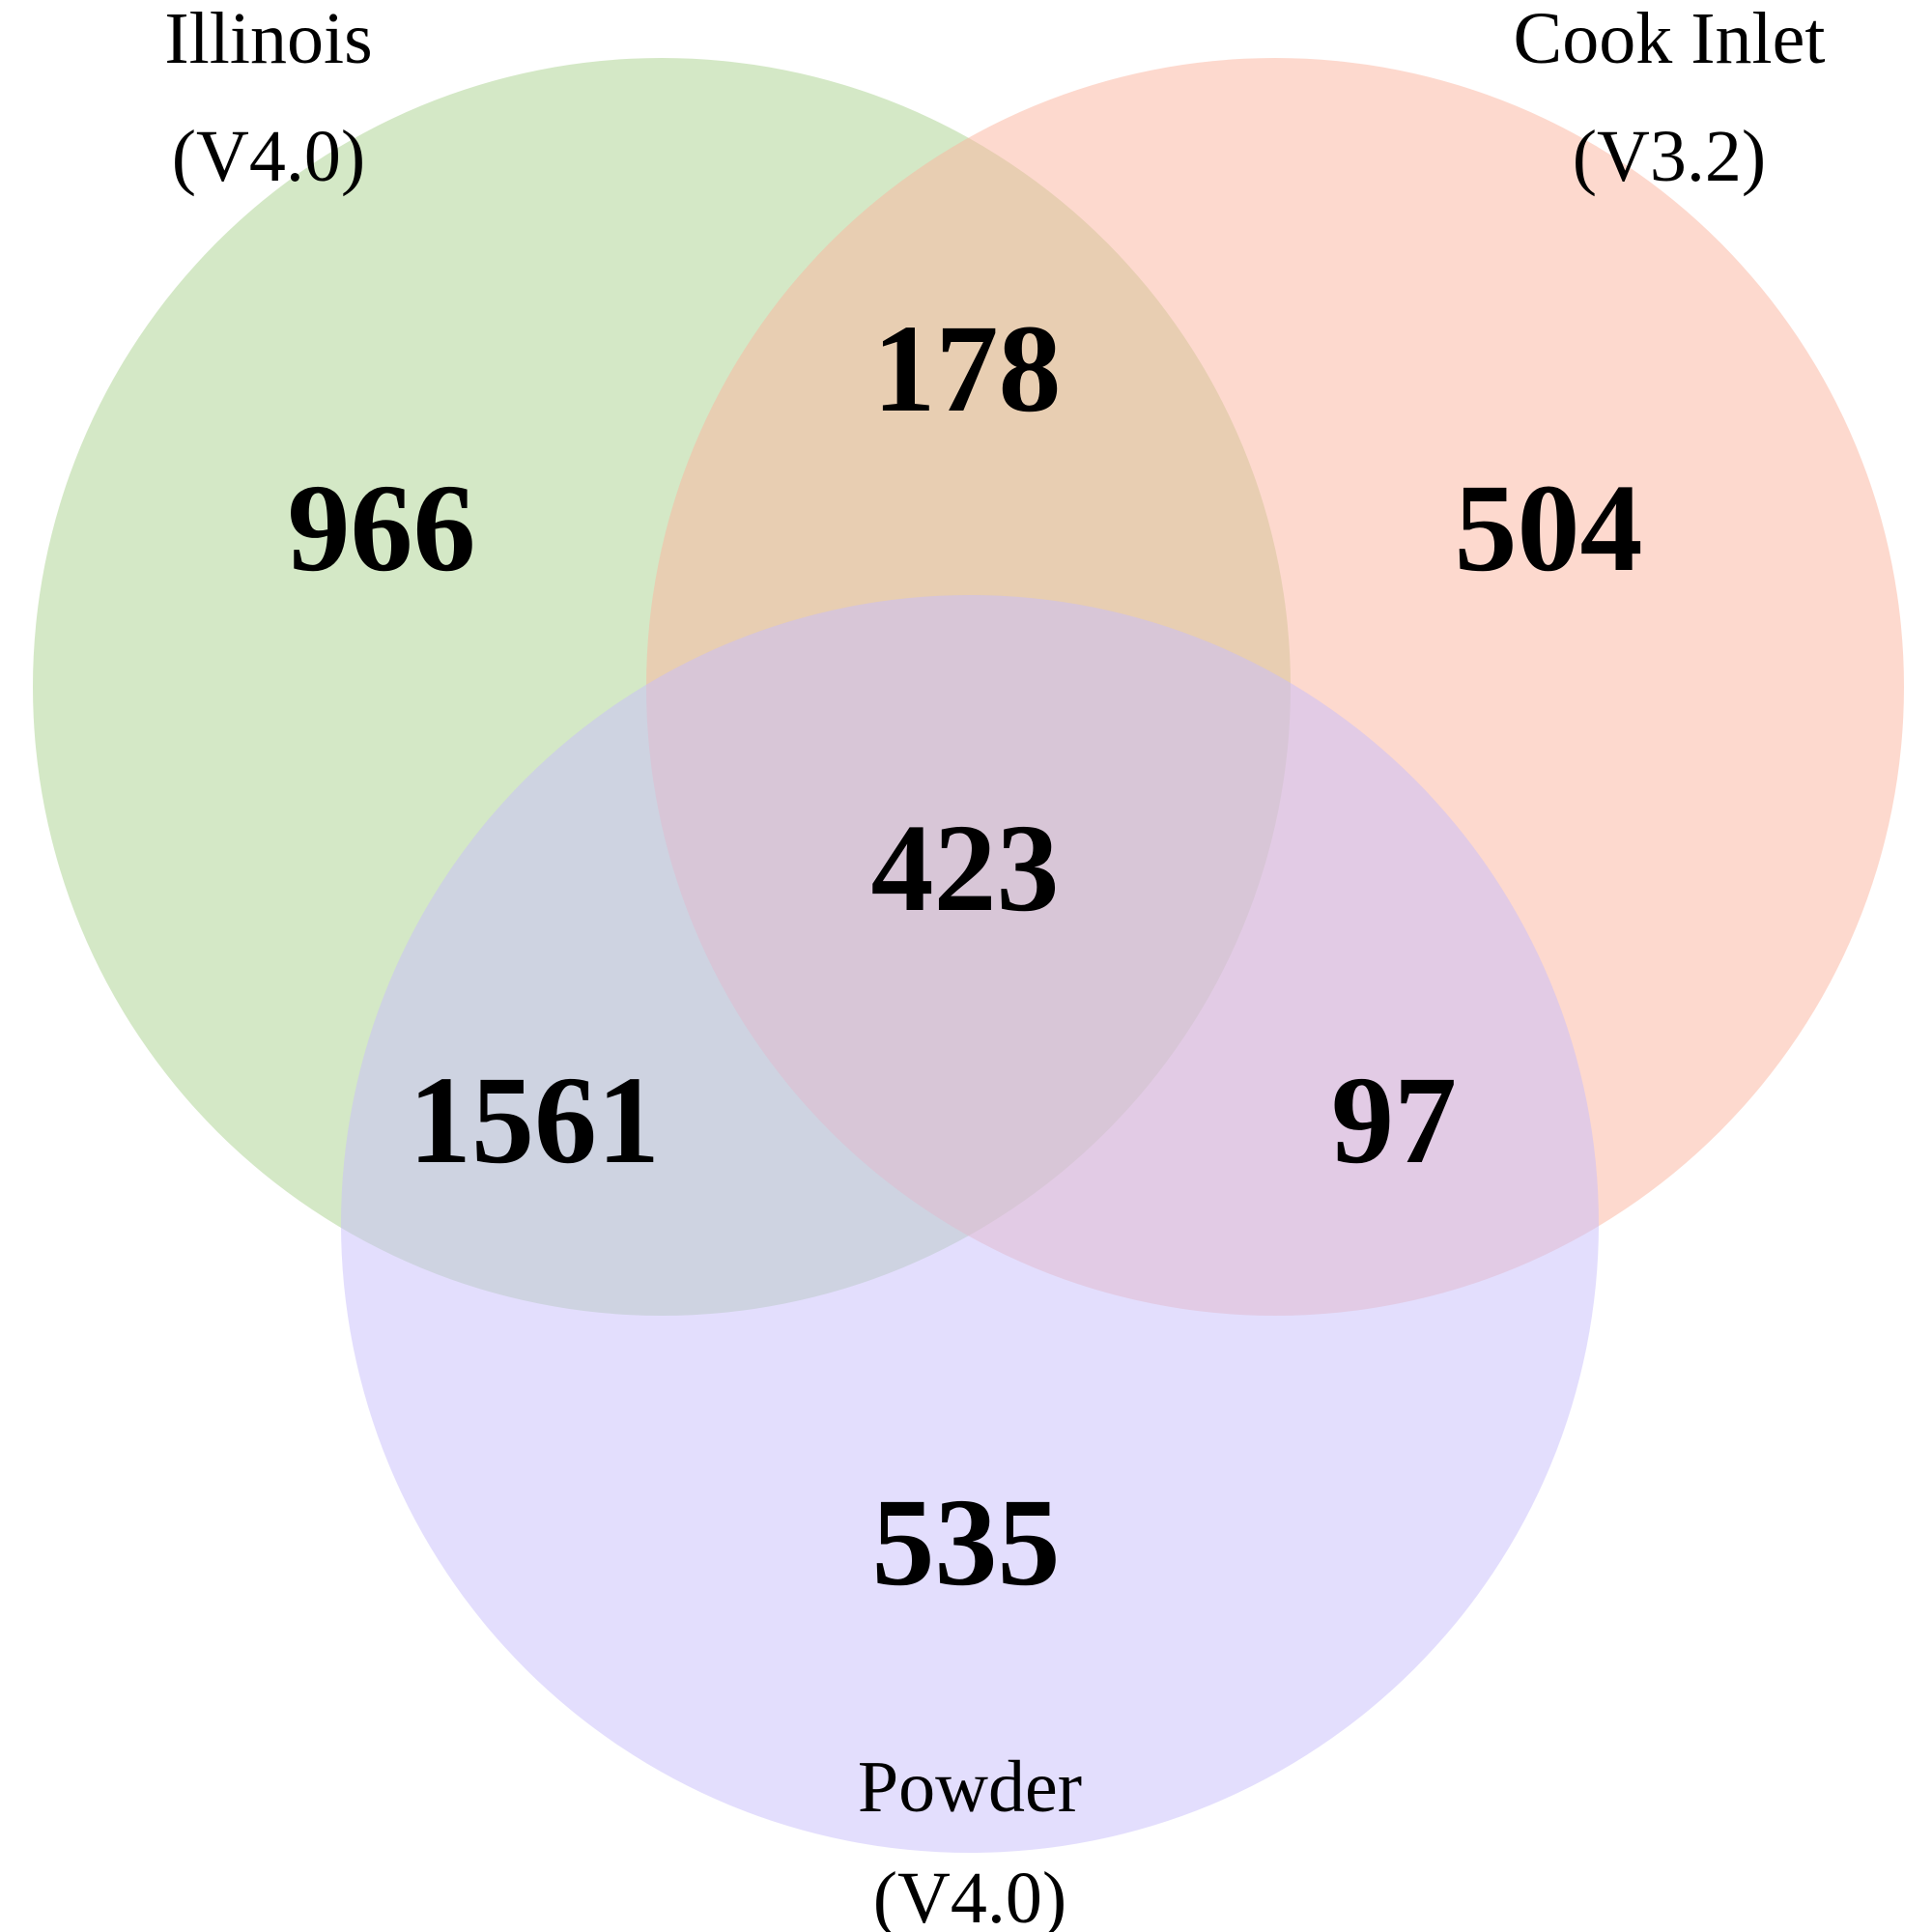 This screenshot has height=1932, width=1932. What do you see at coordinates (966, 1542) in the screenshot?
I see `count-powder-only: 535` at bounding box center [966, 1542].